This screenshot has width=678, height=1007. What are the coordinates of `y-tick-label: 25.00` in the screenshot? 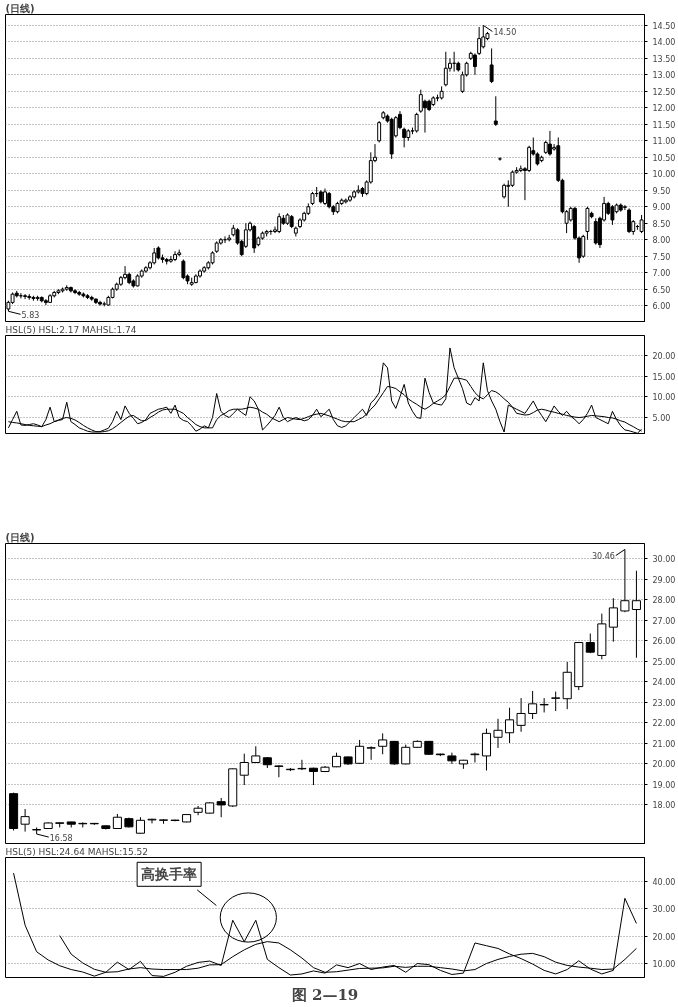 It's located at (664, 662).